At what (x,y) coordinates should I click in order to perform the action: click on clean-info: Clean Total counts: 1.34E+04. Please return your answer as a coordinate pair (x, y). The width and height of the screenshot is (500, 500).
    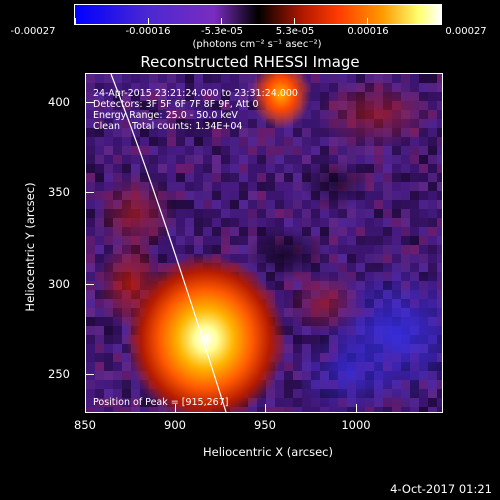
    Looking at the image, I should click on (168, 126).